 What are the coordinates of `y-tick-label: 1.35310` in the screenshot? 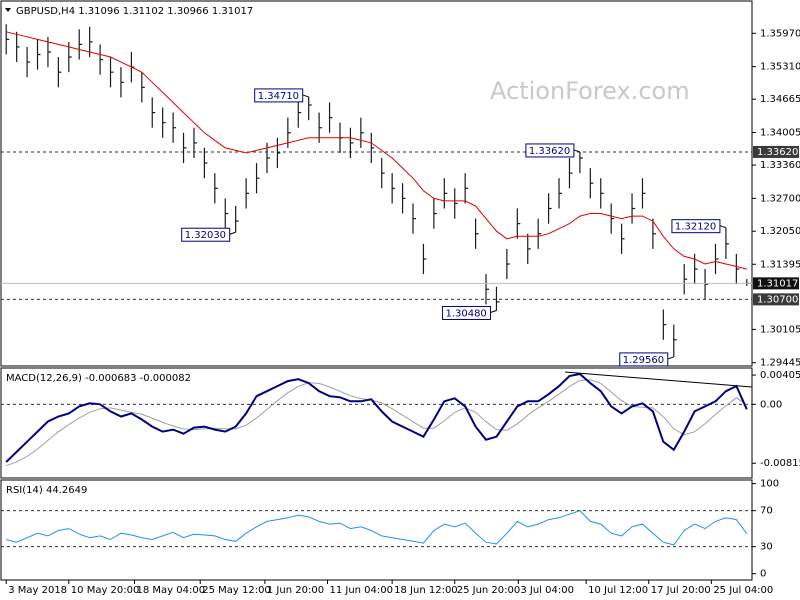 It's located at (780, 67).